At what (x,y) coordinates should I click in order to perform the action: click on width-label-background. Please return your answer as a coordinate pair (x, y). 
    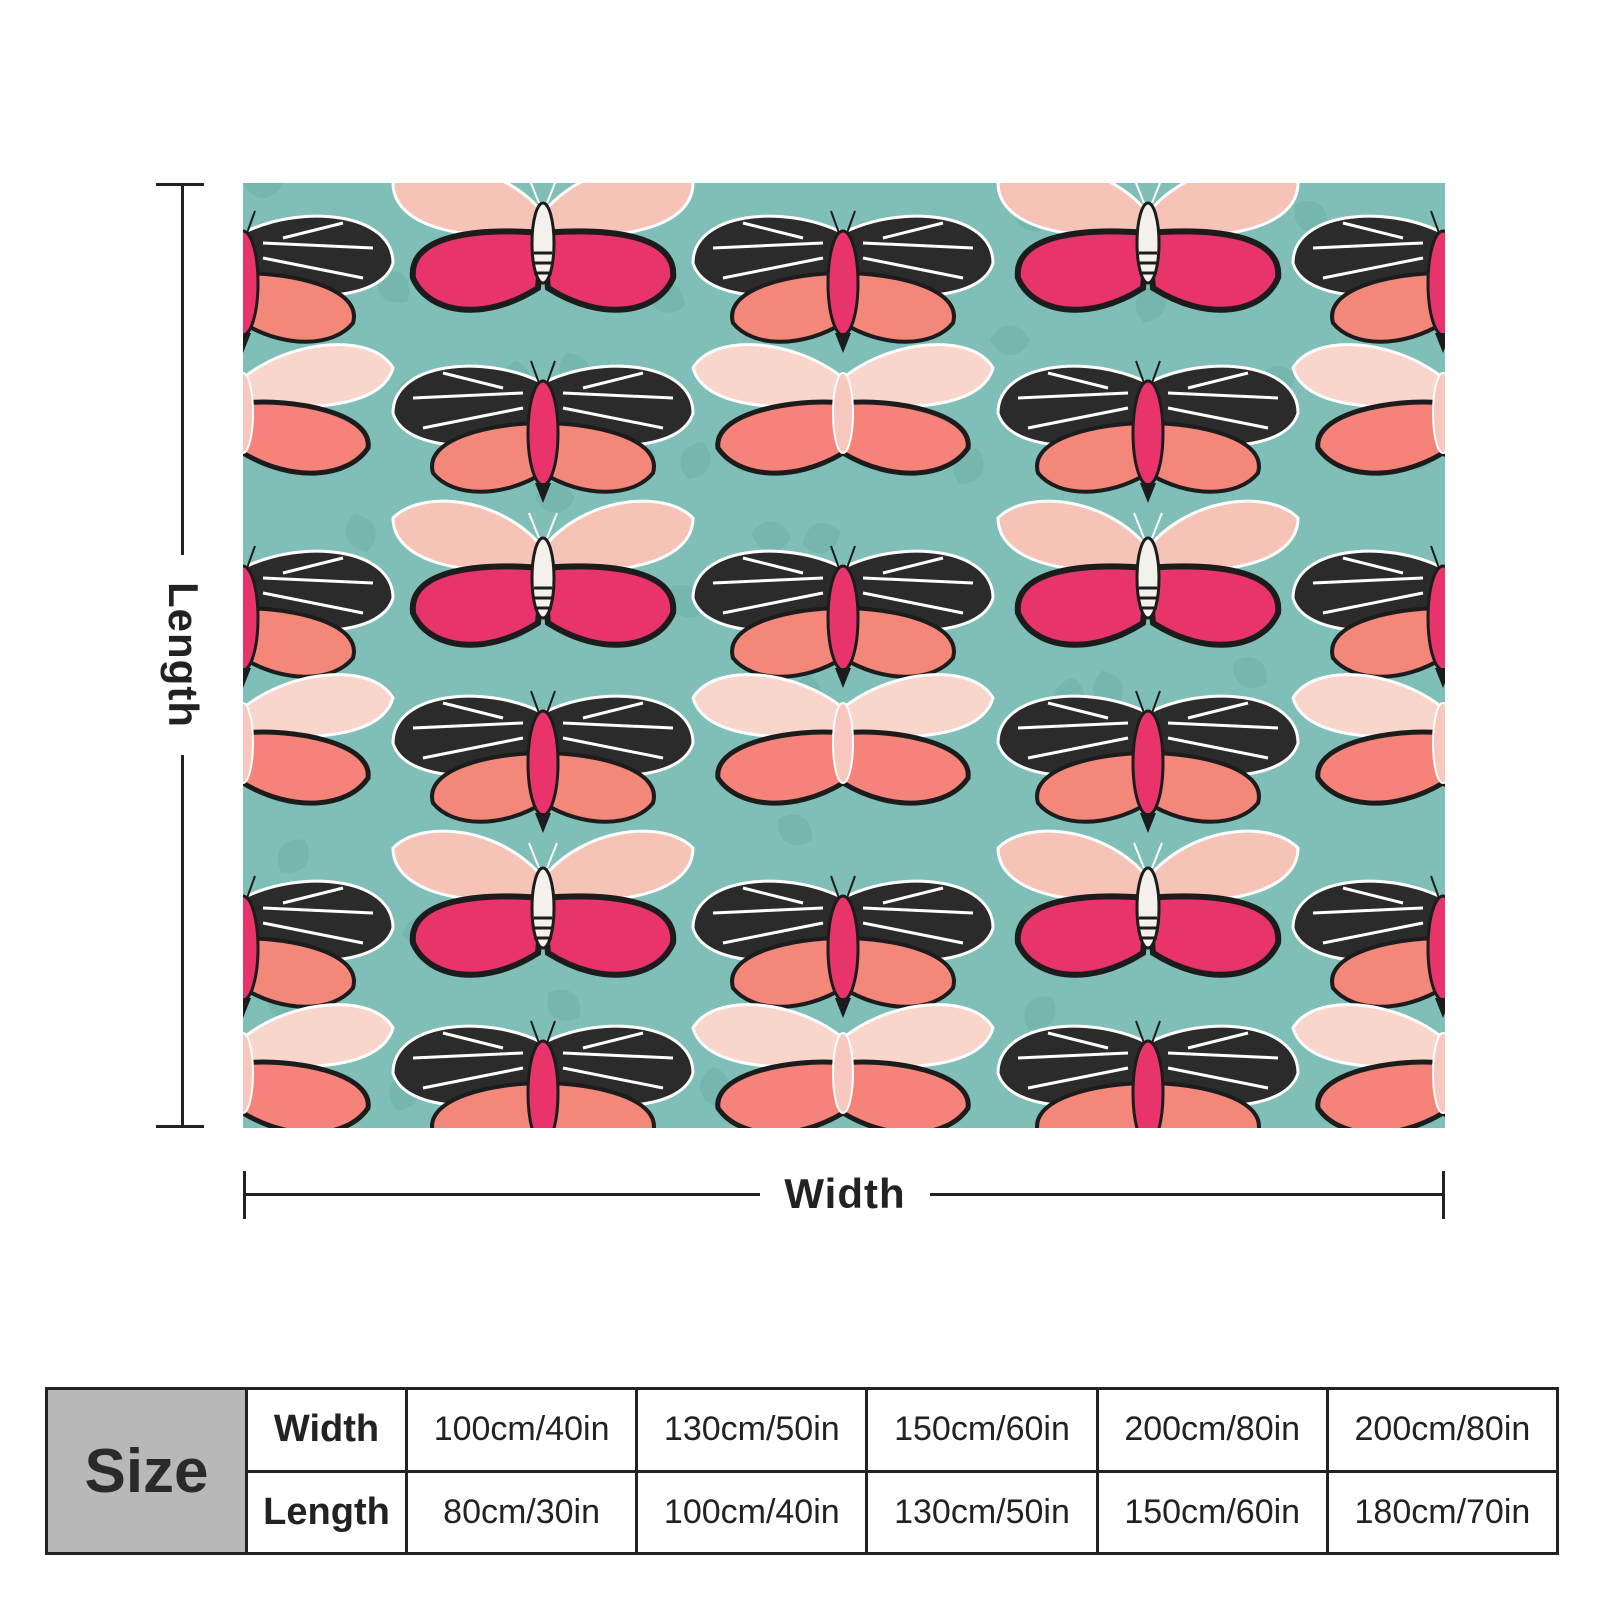
    Looking at the image, I should click on (845, 1195).